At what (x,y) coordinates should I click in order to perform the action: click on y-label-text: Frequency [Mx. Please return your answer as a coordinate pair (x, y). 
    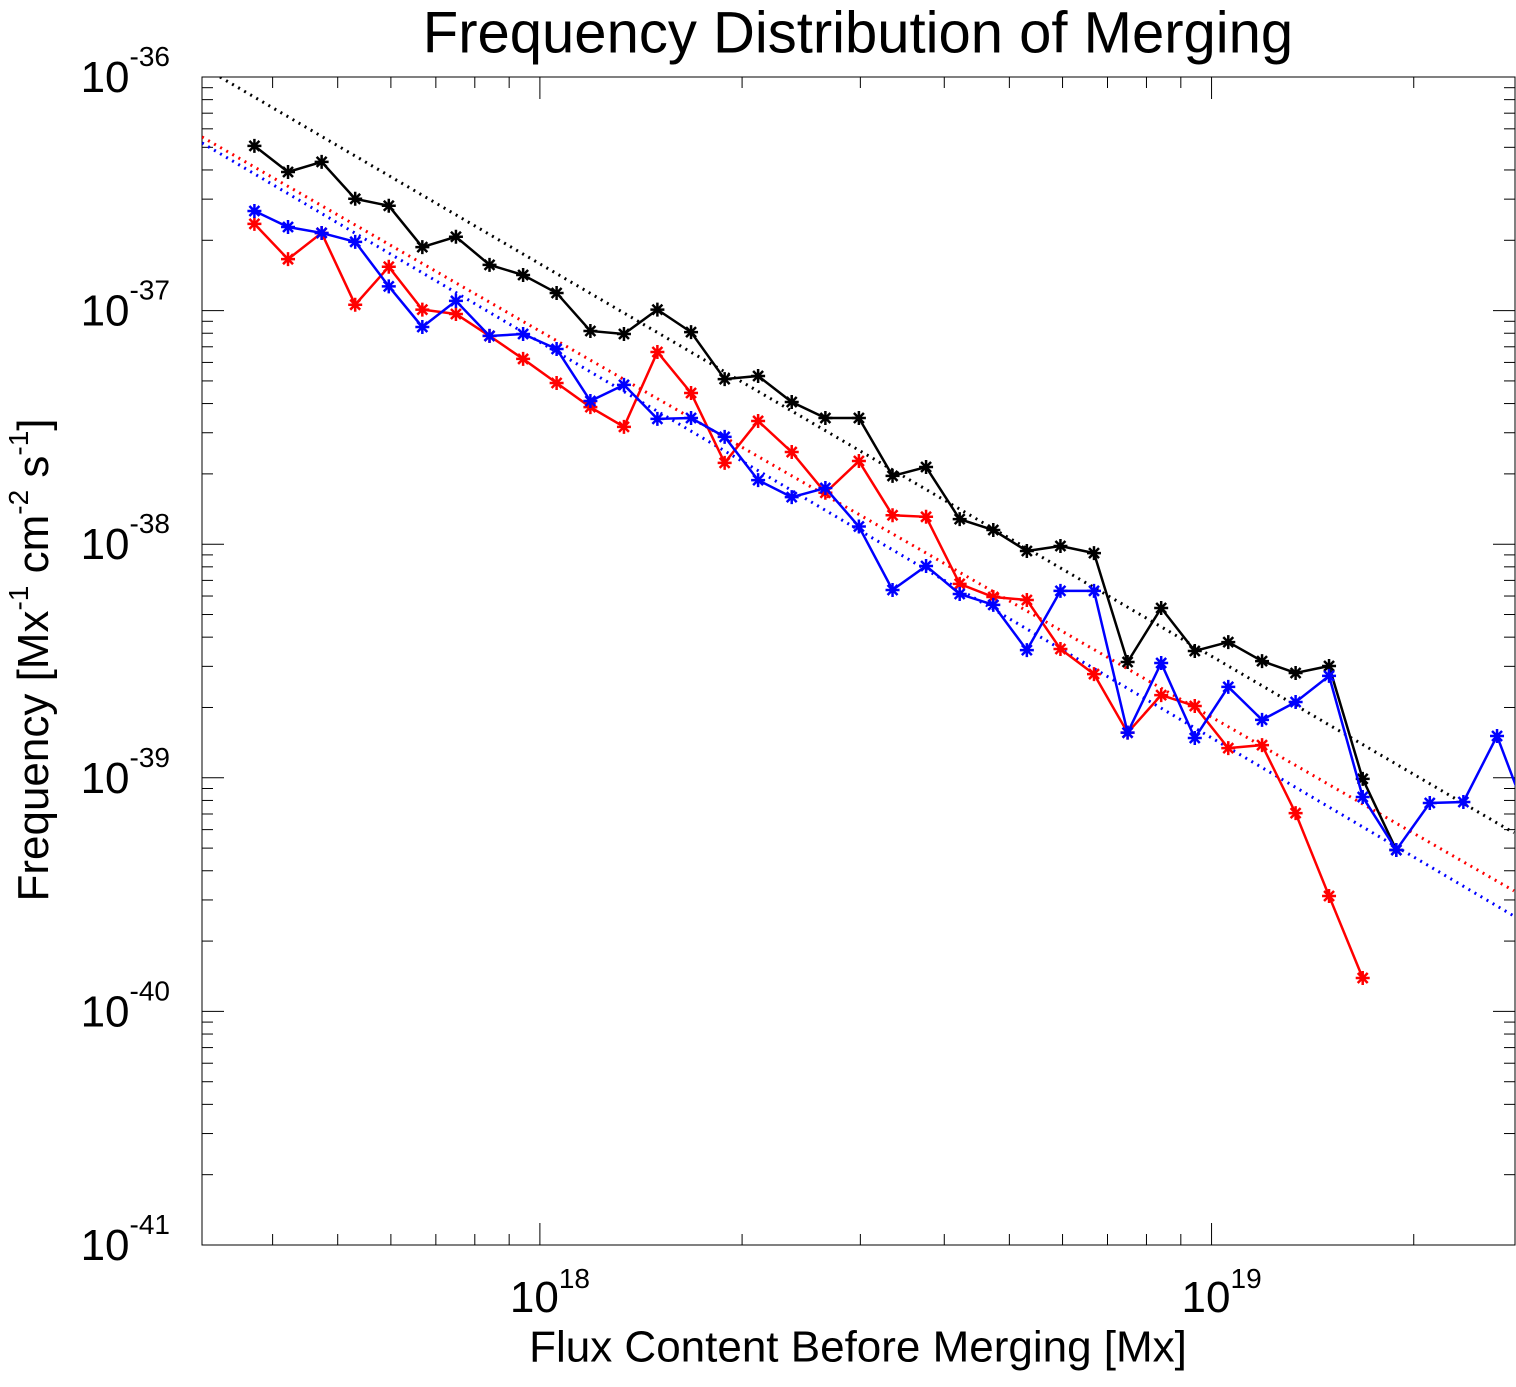
    Looking at the image, I should click on (33, 756).